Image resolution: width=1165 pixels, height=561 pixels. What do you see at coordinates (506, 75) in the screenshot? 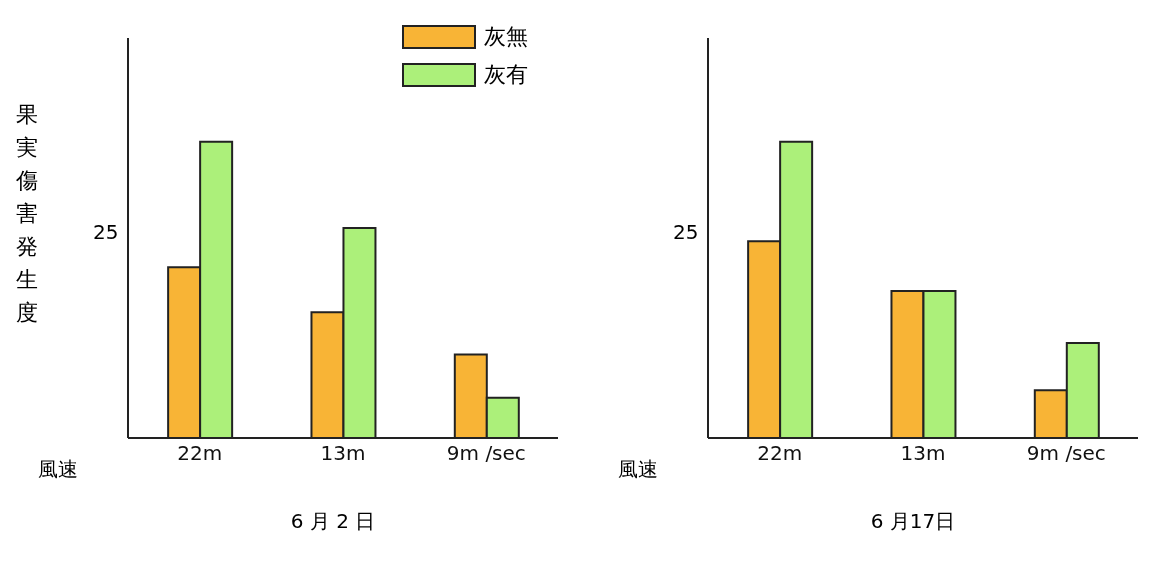
I see `legend-label: 灰有` at bounding box center [506, 75].